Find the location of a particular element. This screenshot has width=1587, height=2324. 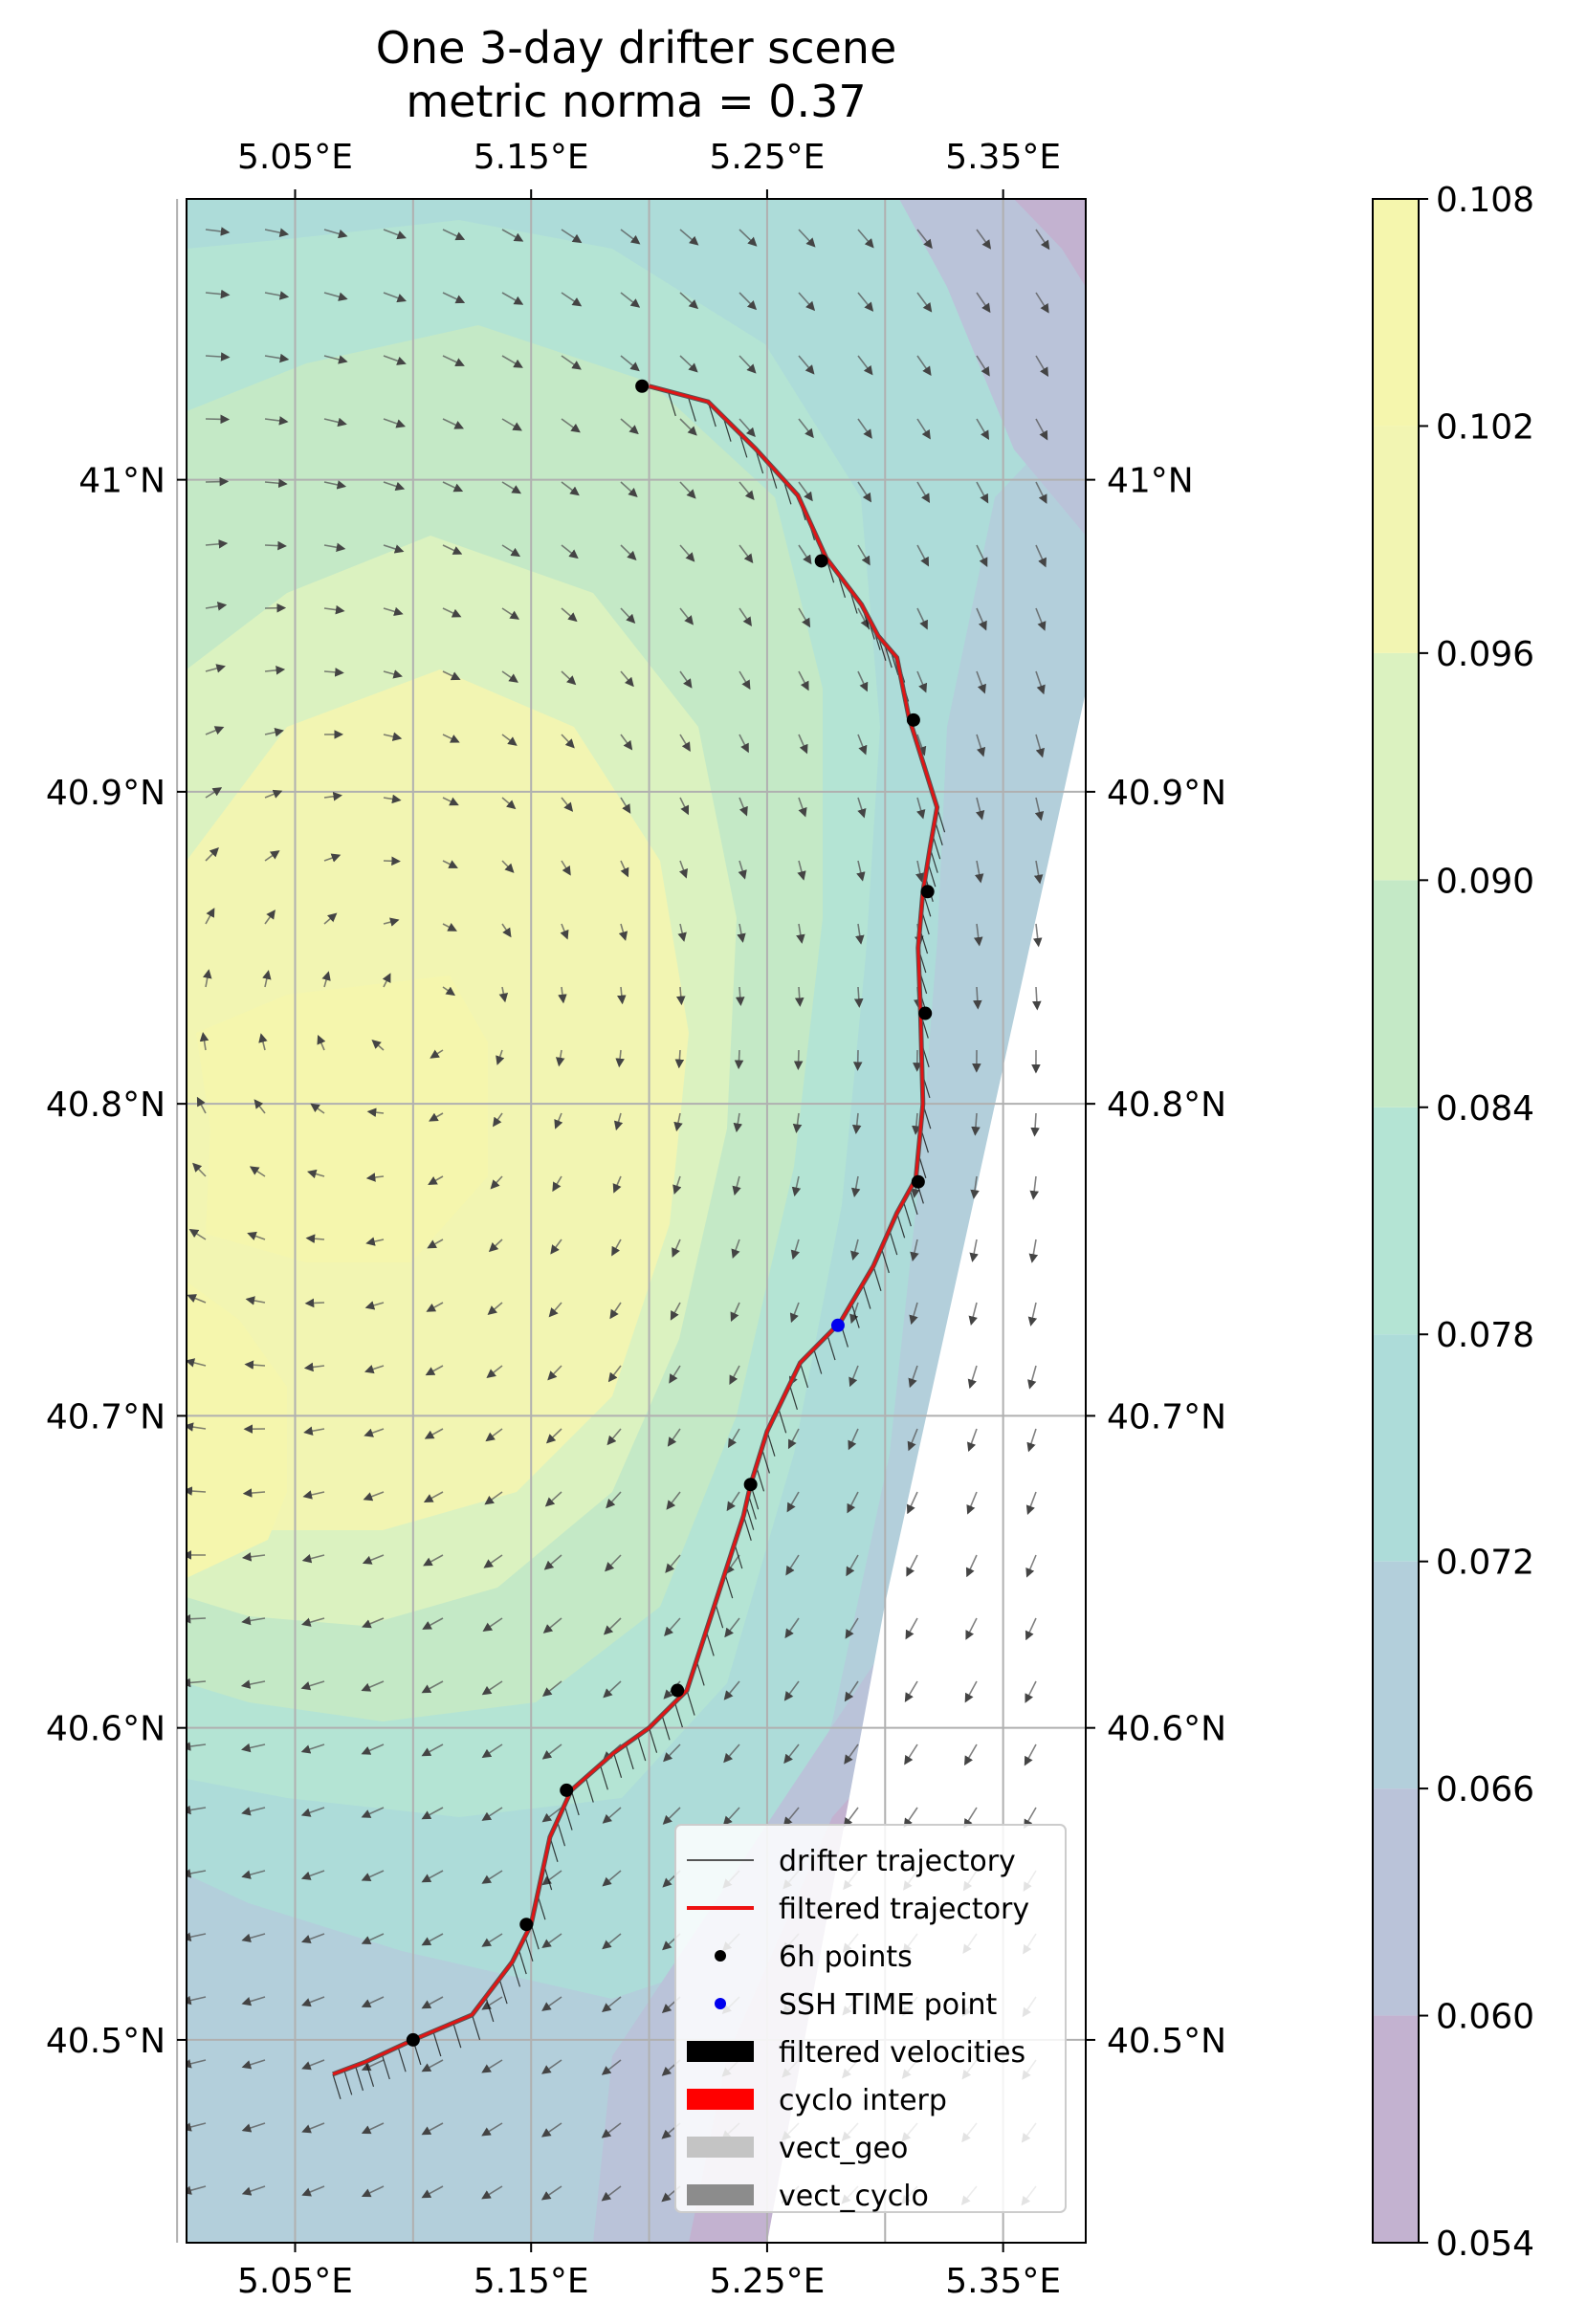

legend-label: cyclo interp is located at coordinates (863, 2100).